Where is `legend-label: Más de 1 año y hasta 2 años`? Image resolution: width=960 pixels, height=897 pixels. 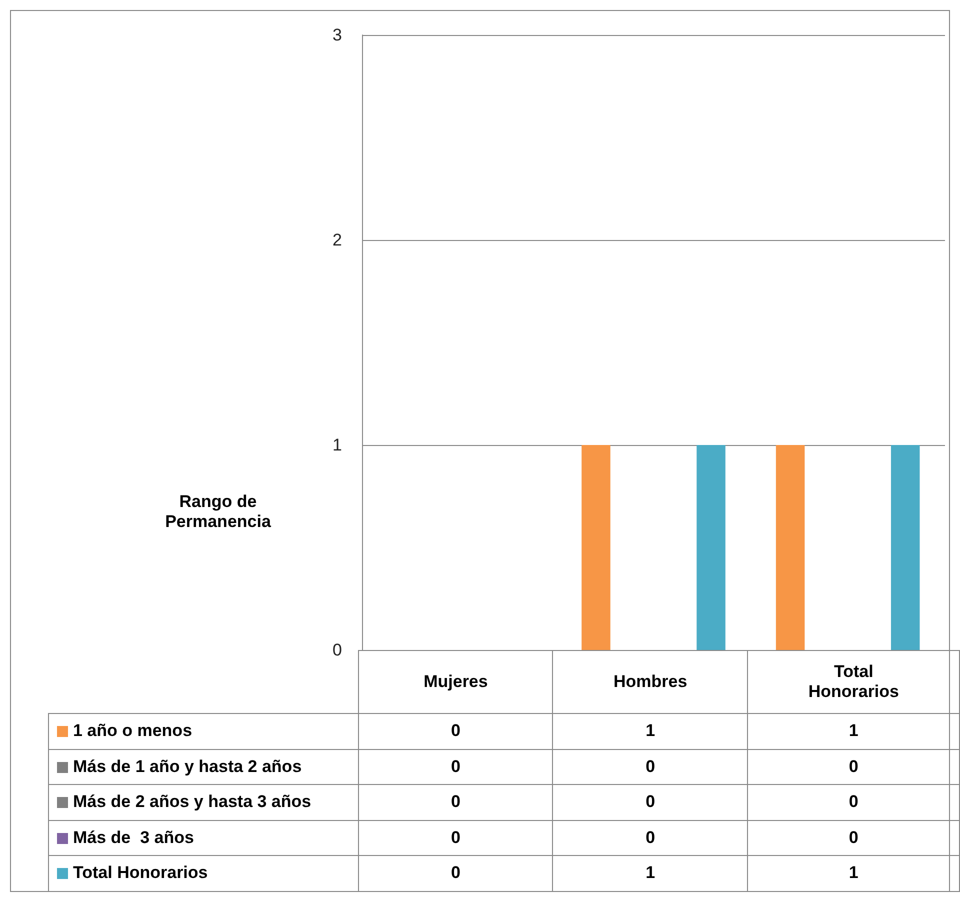
legend-label: Más de 1 año y hasta 2 años is located at coordinates (203, 766).